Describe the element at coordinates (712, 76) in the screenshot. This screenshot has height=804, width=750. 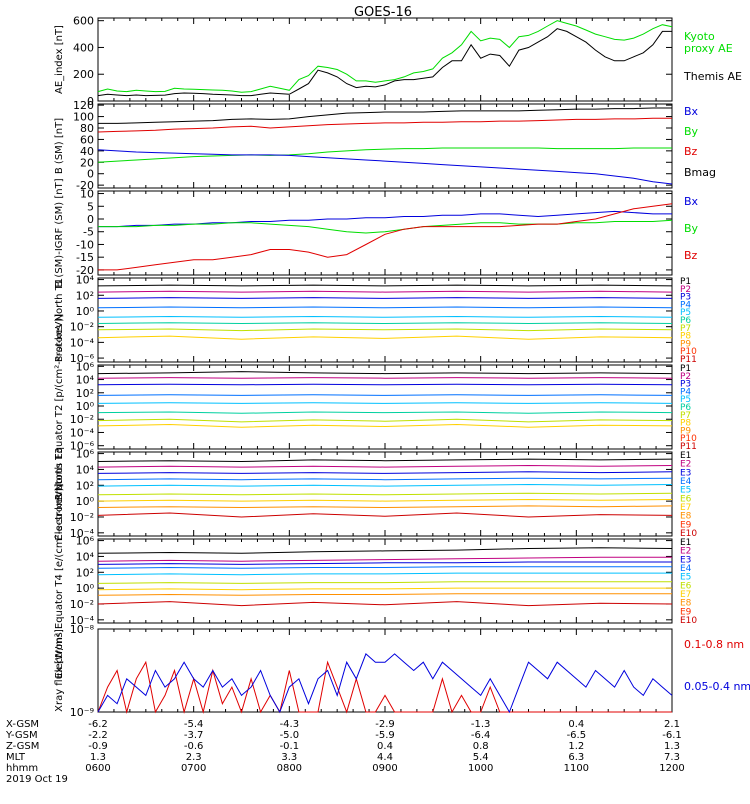
I see `ae-legend-label: Themis AE` at that location.